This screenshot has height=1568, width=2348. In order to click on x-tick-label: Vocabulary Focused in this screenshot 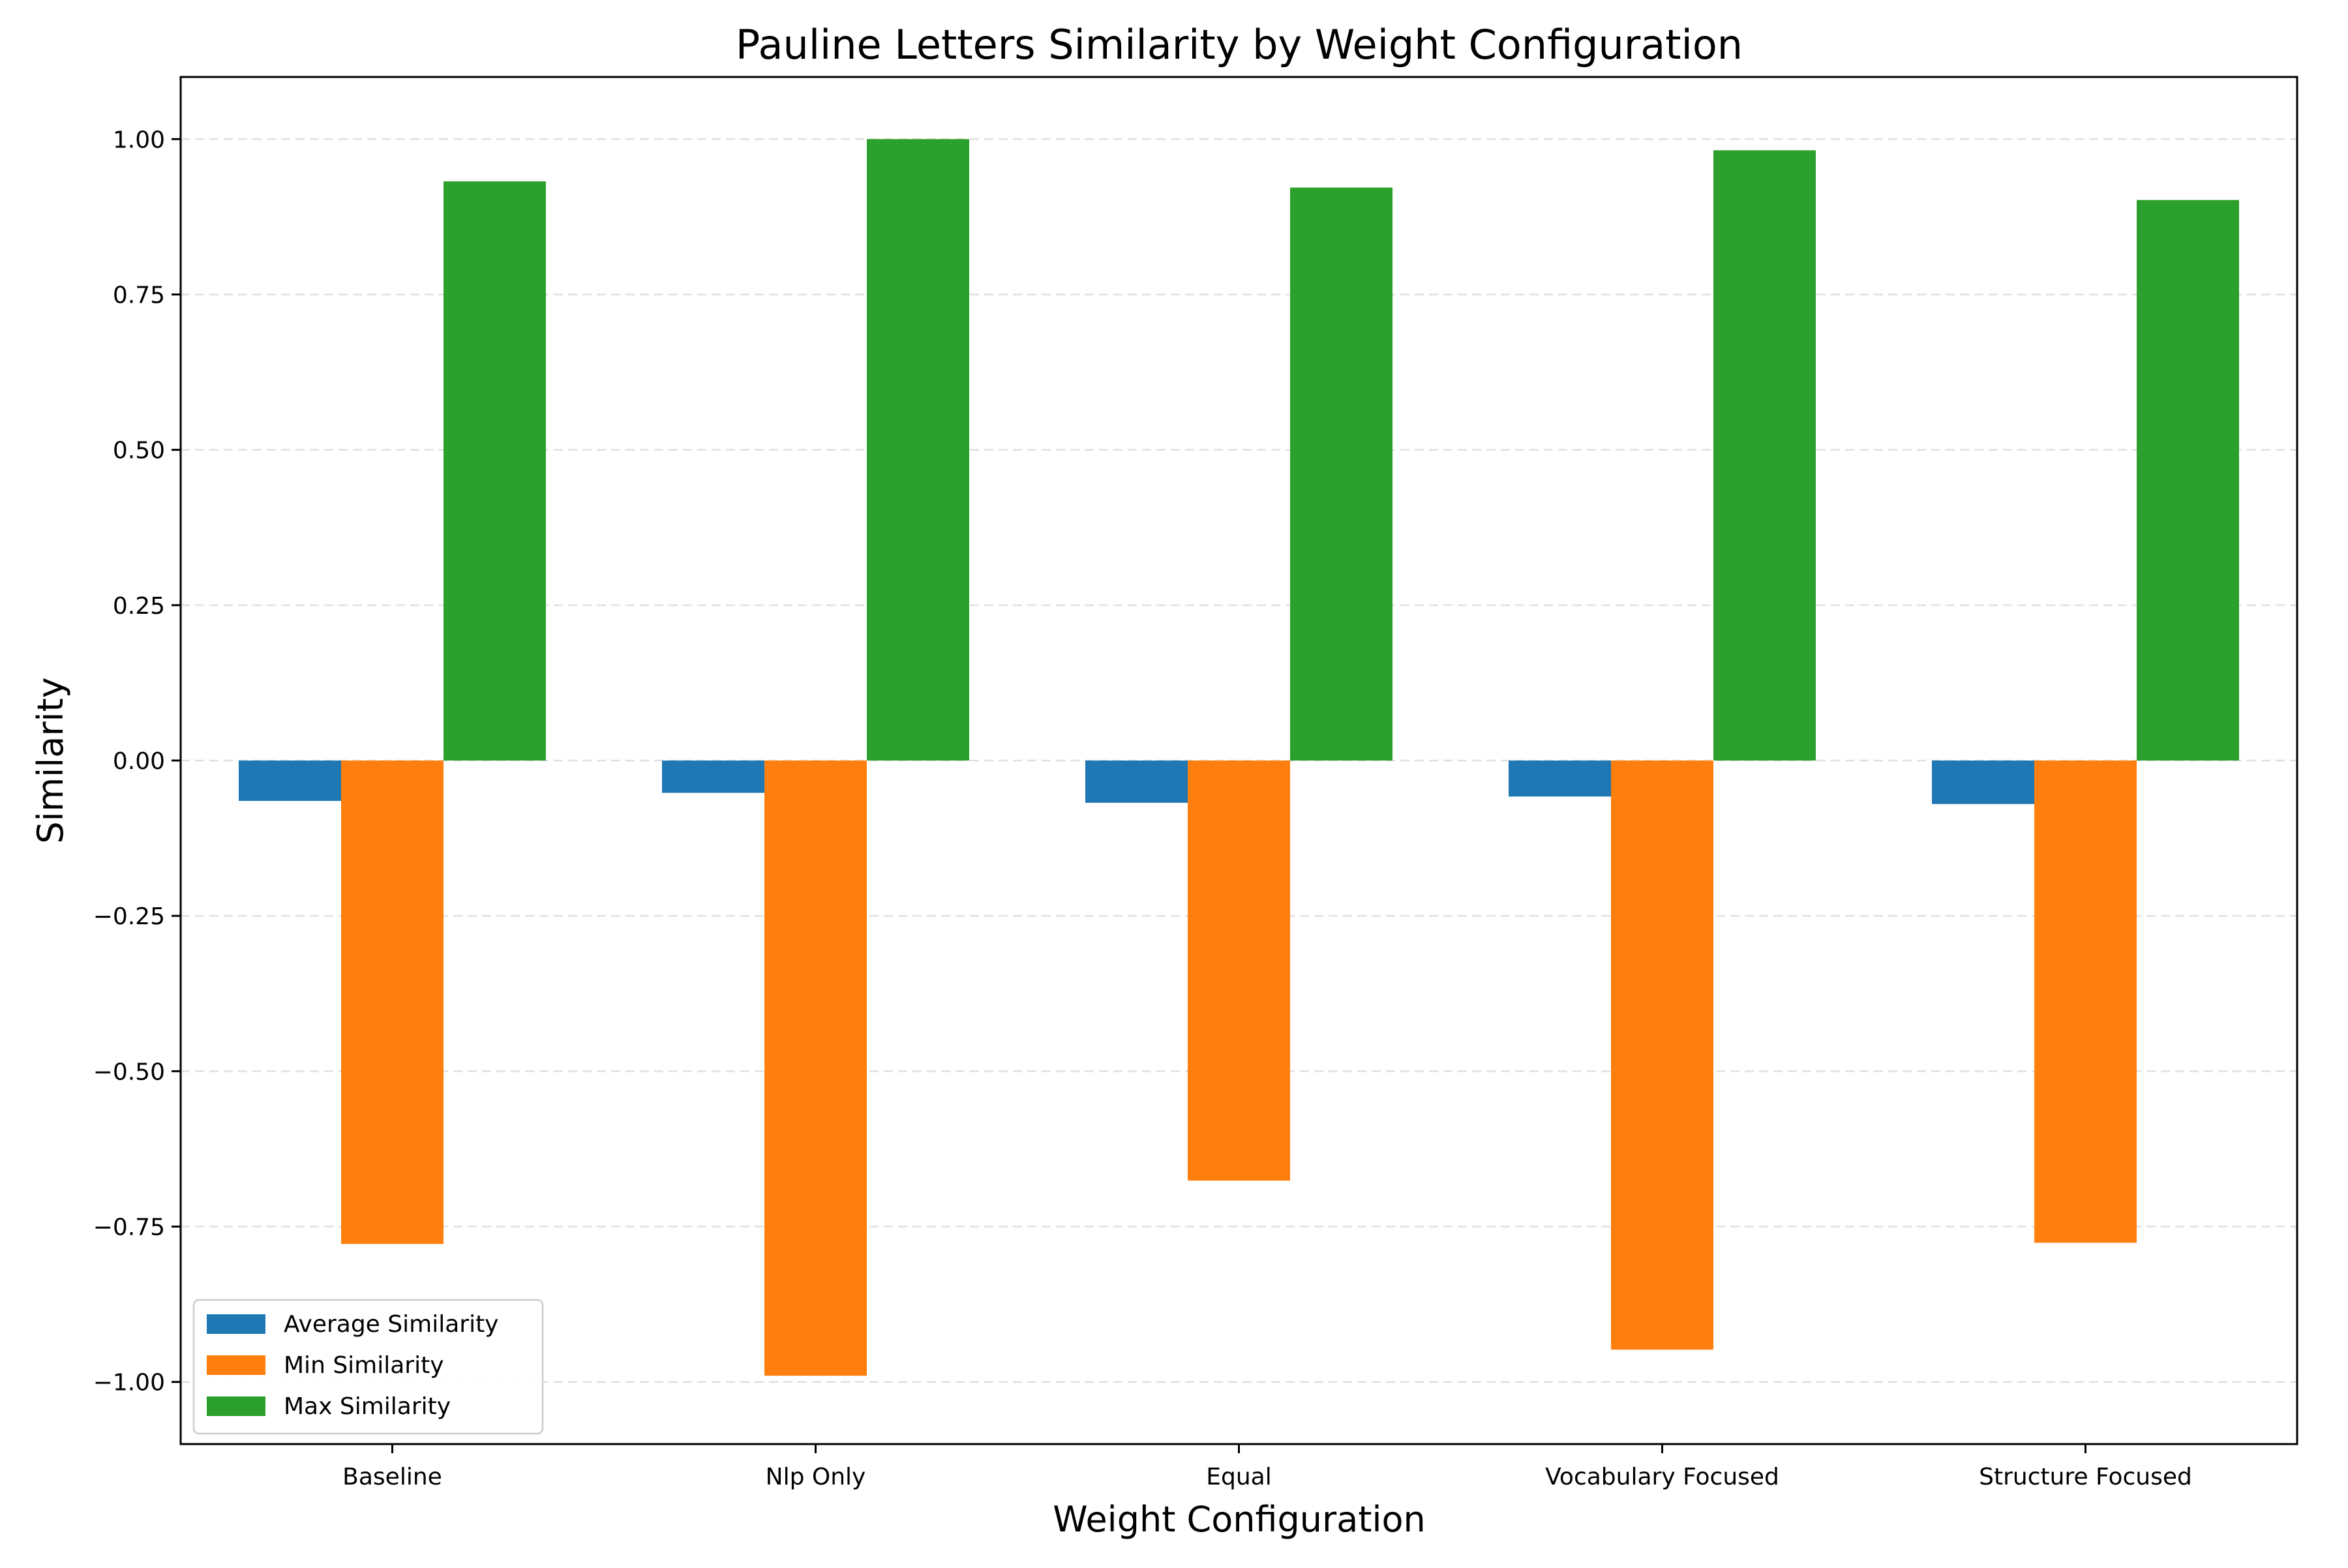, I will do `click(1662, 1477)`.